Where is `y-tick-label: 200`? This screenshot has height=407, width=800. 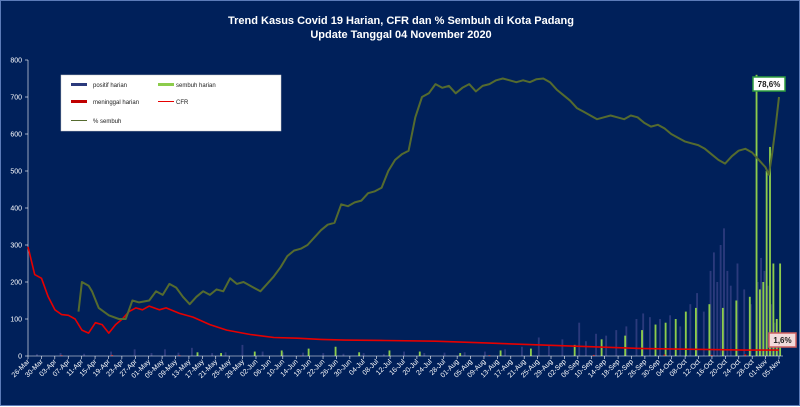
y-tick-label: 200 is located at coordinates (16, 283).